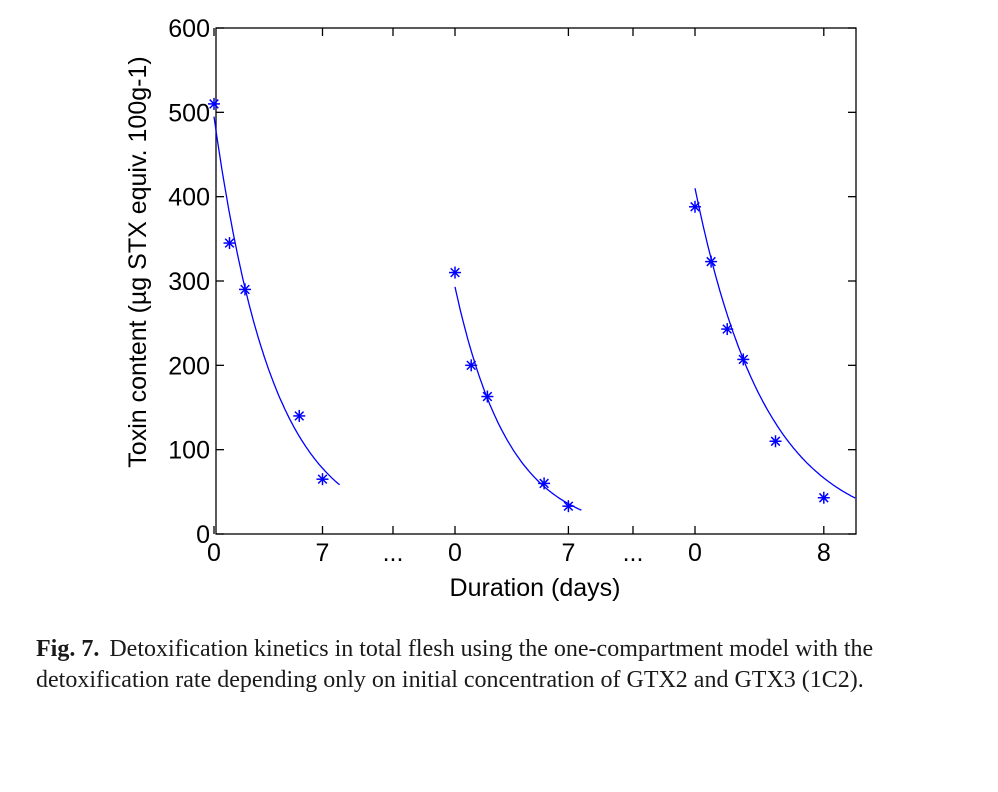 This screenshot has width=998, height=792. What do you see at coordinates (68, 649) in the screenshot?
I see `figure-label: Fig. 7.` at bounding box center [68, 649].